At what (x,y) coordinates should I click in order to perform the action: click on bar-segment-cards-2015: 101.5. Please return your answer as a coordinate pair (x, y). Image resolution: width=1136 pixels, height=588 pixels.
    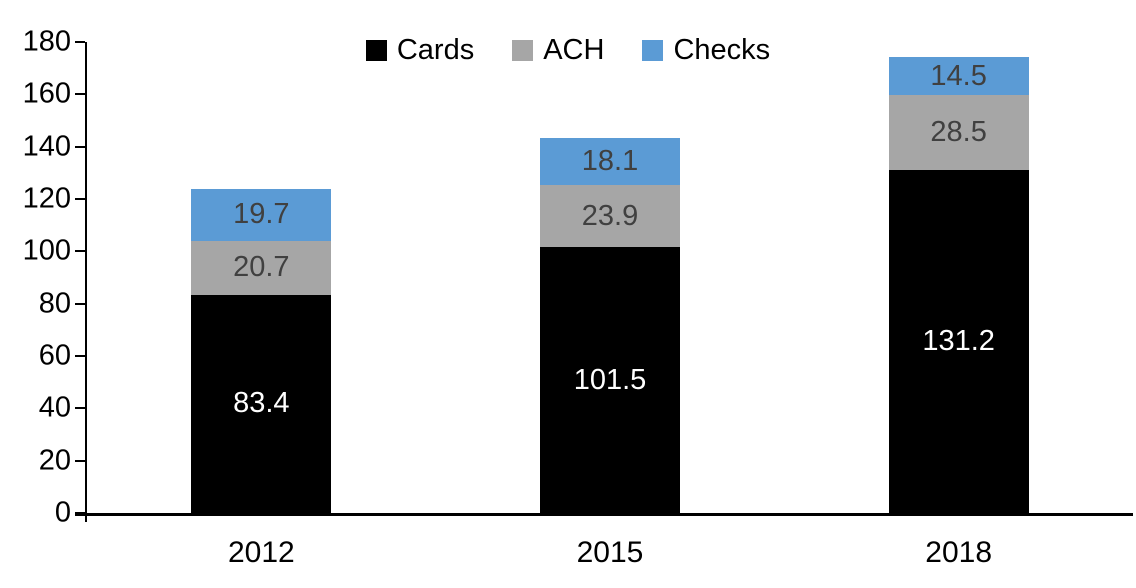
    Looking at the image, I should click on (610, 380).